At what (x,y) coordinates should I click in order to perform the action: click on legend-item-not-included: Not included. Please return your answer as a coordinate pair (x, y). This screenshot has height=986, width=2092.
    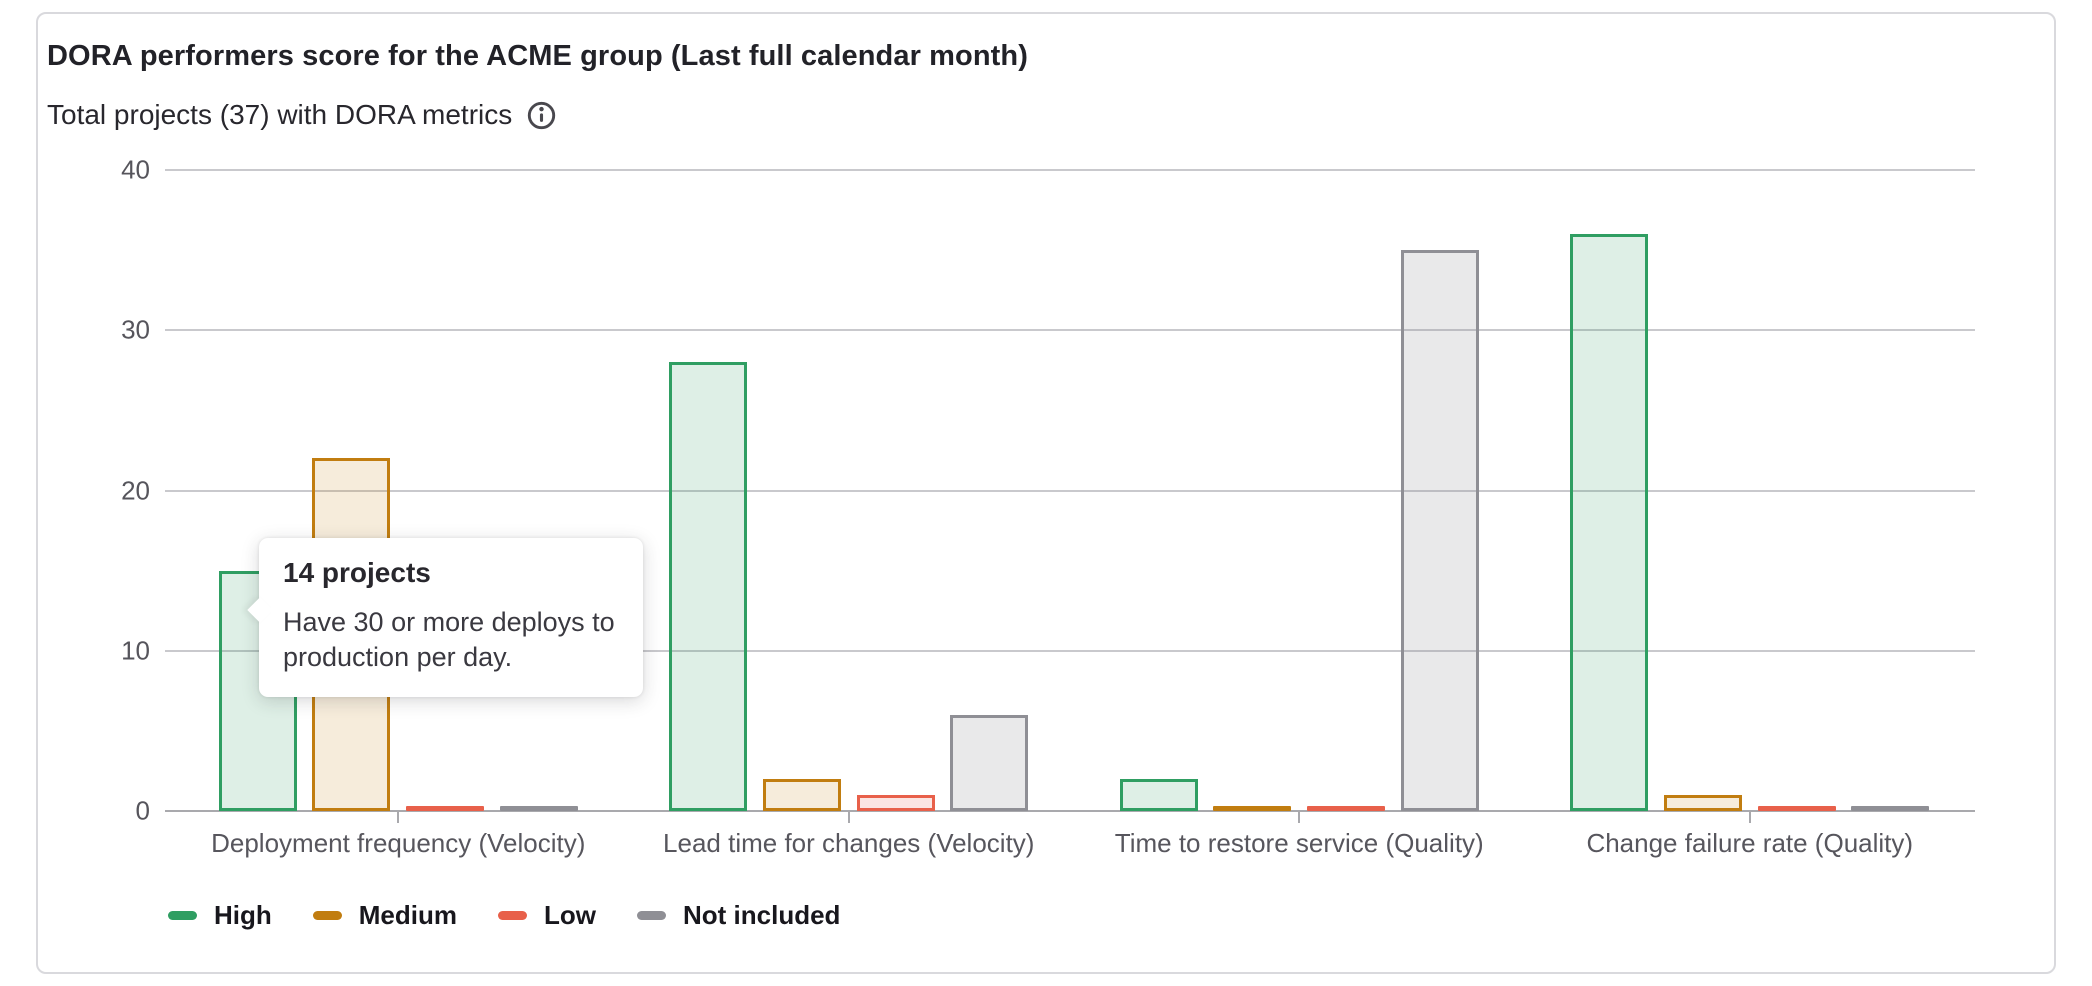
    Looking at the image, I should click on (738, 915).